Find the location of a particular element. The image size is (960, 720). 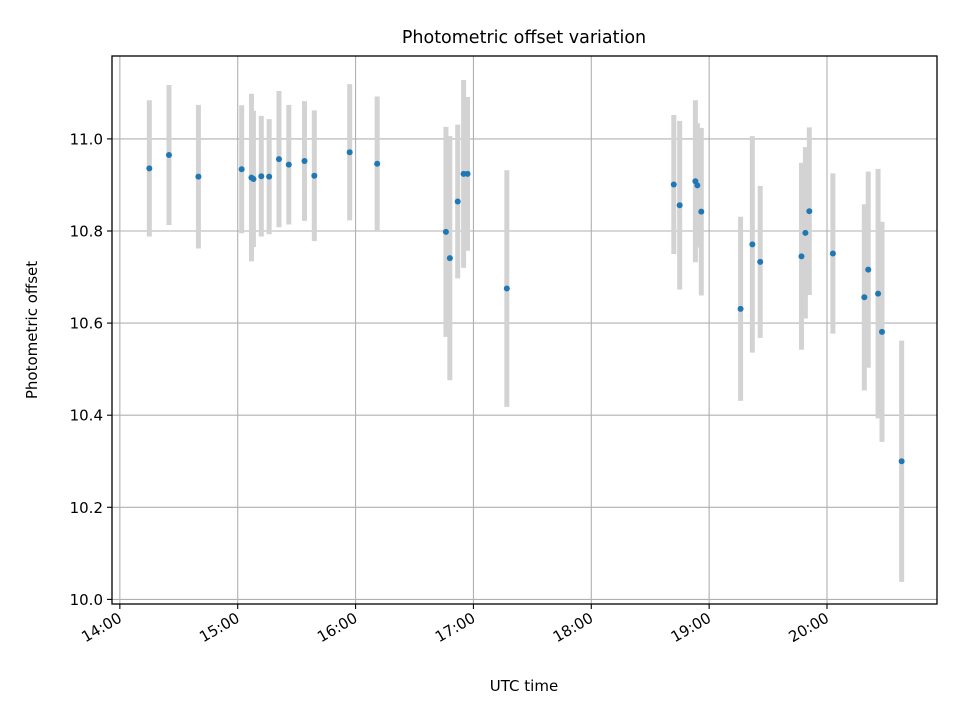

chart-title: Photometric offset variation is located at coordinates (524, 38).